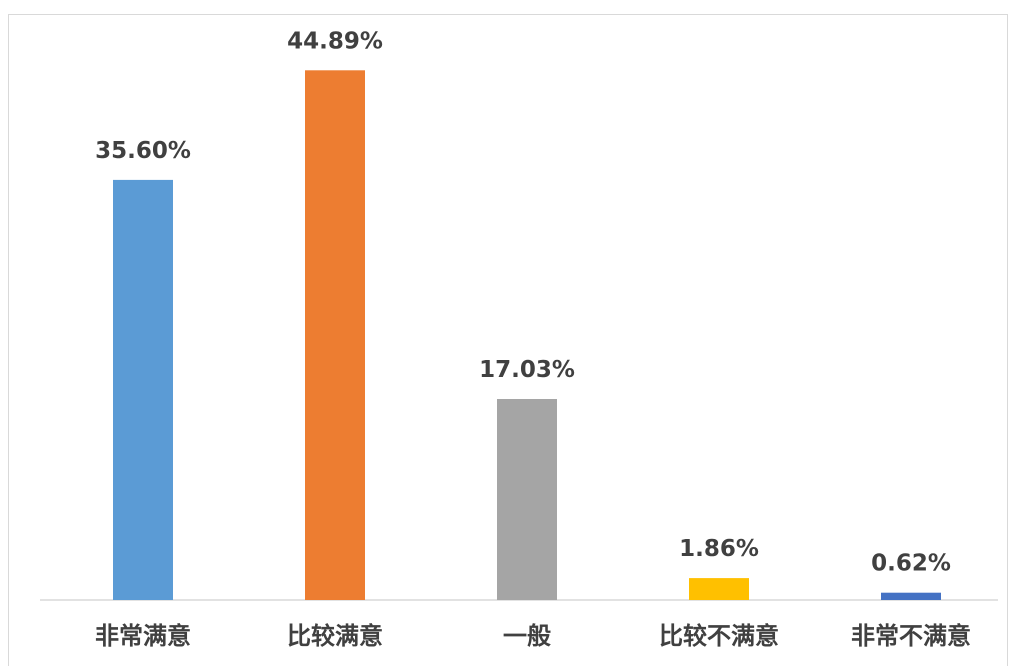  Describe the element at coordinates (527, 370) in the screenshot. I see `value-label-2: 17.03%` at that location.